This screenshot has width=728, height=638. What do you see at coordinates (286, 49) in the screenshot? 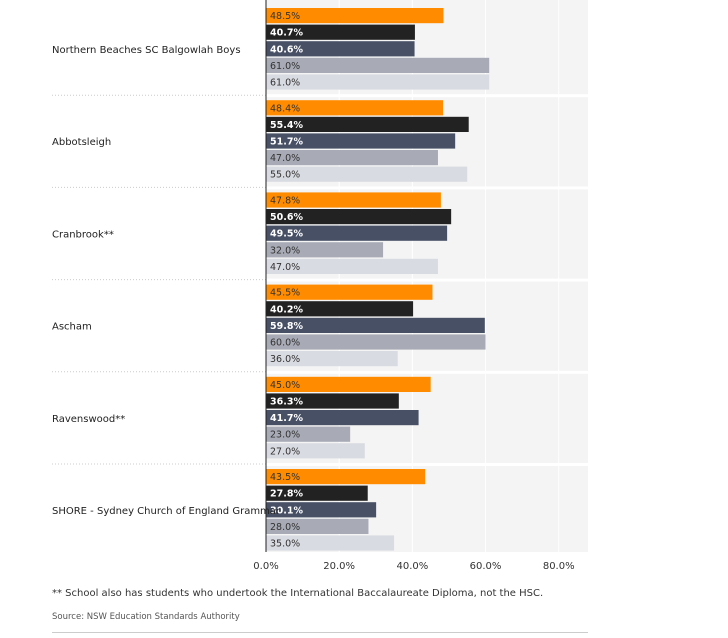
I see `bar-value-label: 40.6%` at bounding box center [286, 49].